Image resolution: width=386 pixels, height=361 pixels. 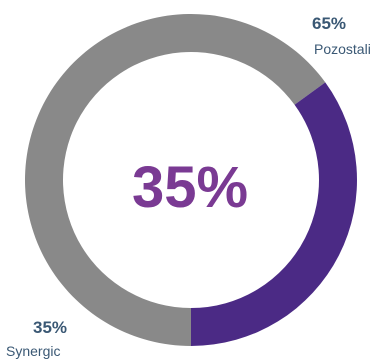 I want to click on synergic-percentage-label: 35%, so click(x=50, y=327).